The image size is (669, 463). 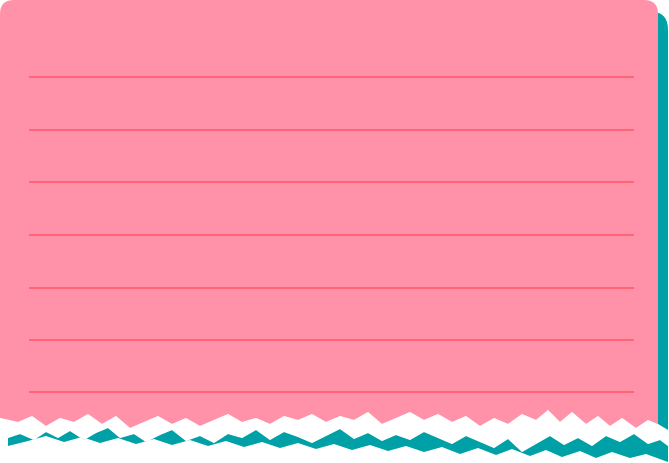 I want to click on card-shadow-bottom, so click(x=338, y=445).